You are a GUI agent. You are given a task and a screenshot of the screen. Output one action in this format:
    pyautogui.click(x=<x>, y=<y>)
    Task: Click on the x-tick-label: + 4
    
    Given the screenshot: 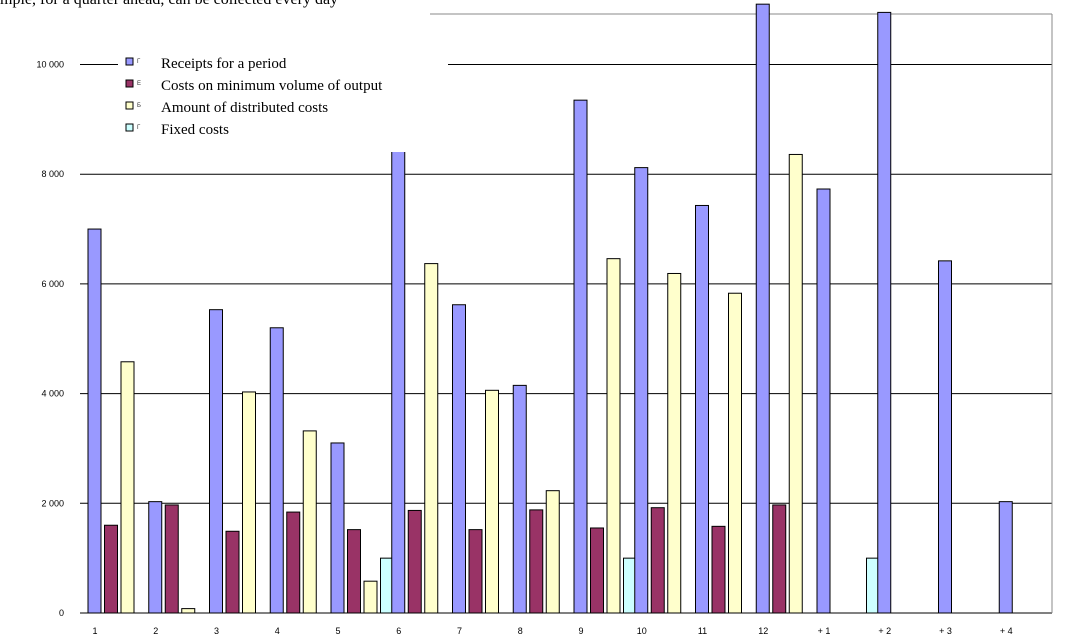 What is the action you would take?
    pyautogui.click(x=1006, y=631)
    